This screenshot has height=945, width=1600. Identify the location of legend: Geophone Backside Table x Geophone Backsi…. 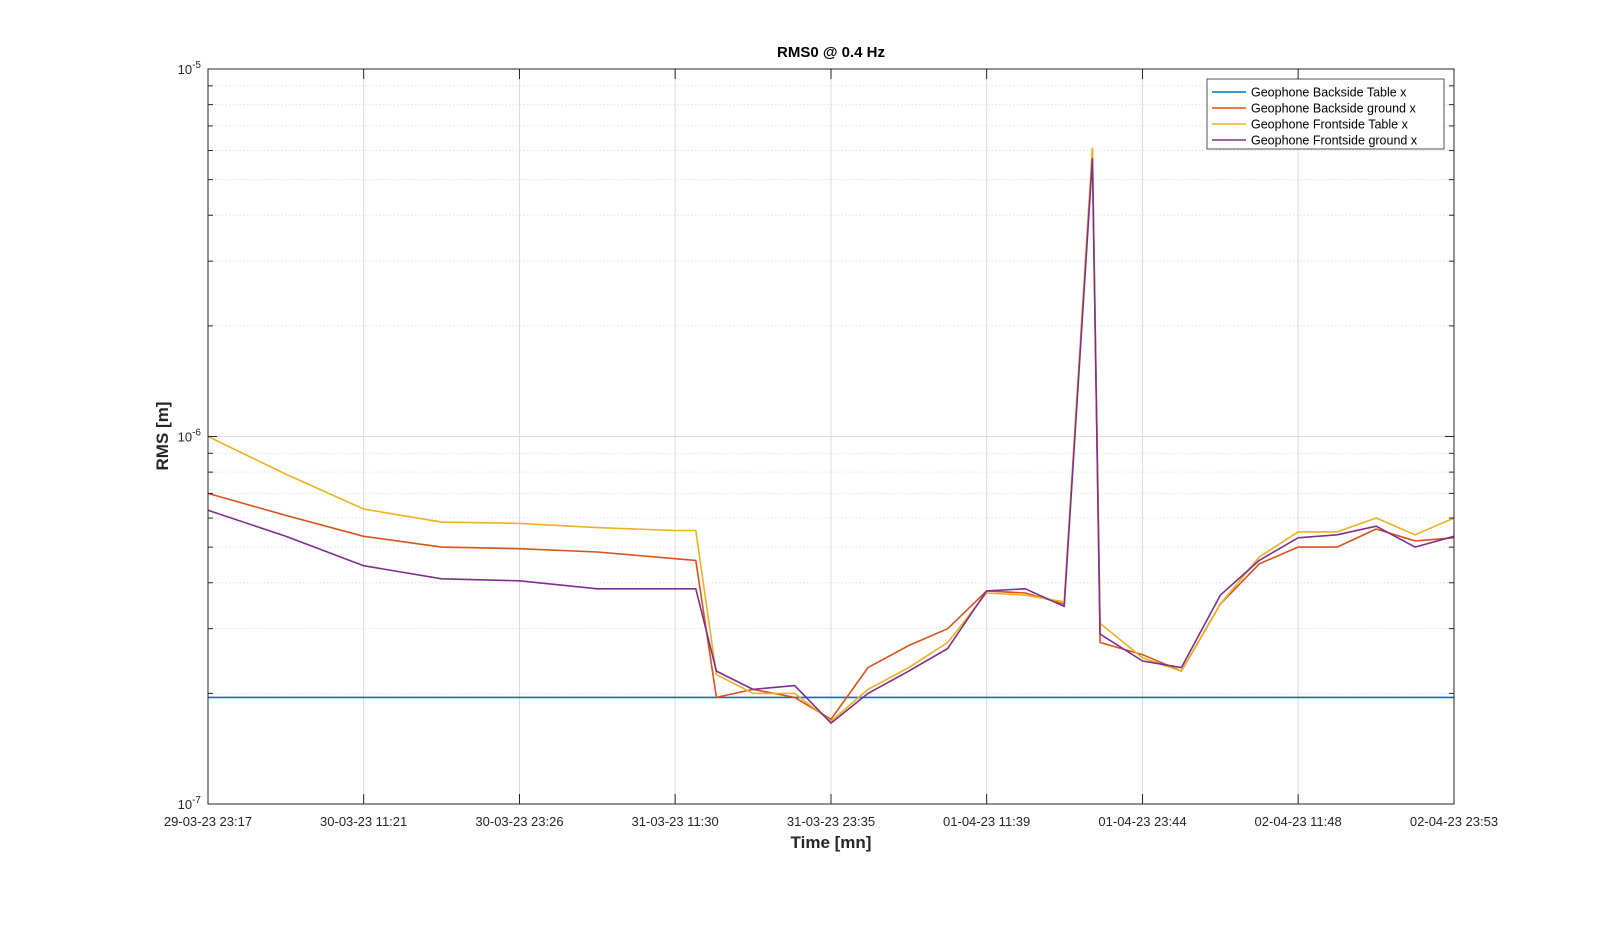
(1325, 114).